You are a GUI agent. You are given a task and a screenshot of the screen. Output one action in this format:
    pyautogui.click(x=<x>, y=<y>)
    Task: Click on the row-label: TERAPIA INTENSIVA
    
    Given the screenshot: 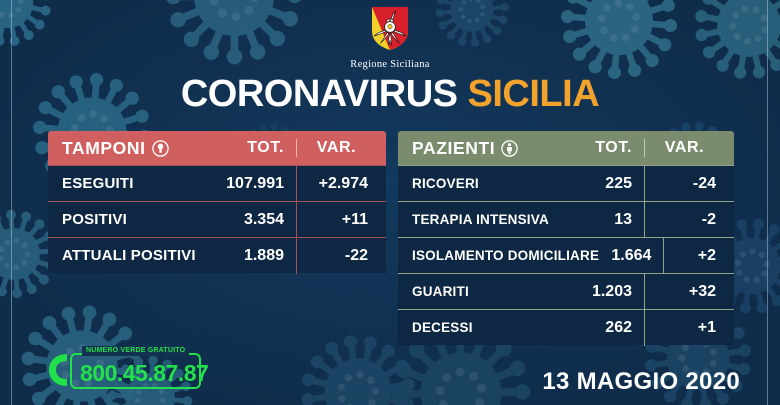 What is the action you would take?
    pyautogui.click(x=480, y=219)
    